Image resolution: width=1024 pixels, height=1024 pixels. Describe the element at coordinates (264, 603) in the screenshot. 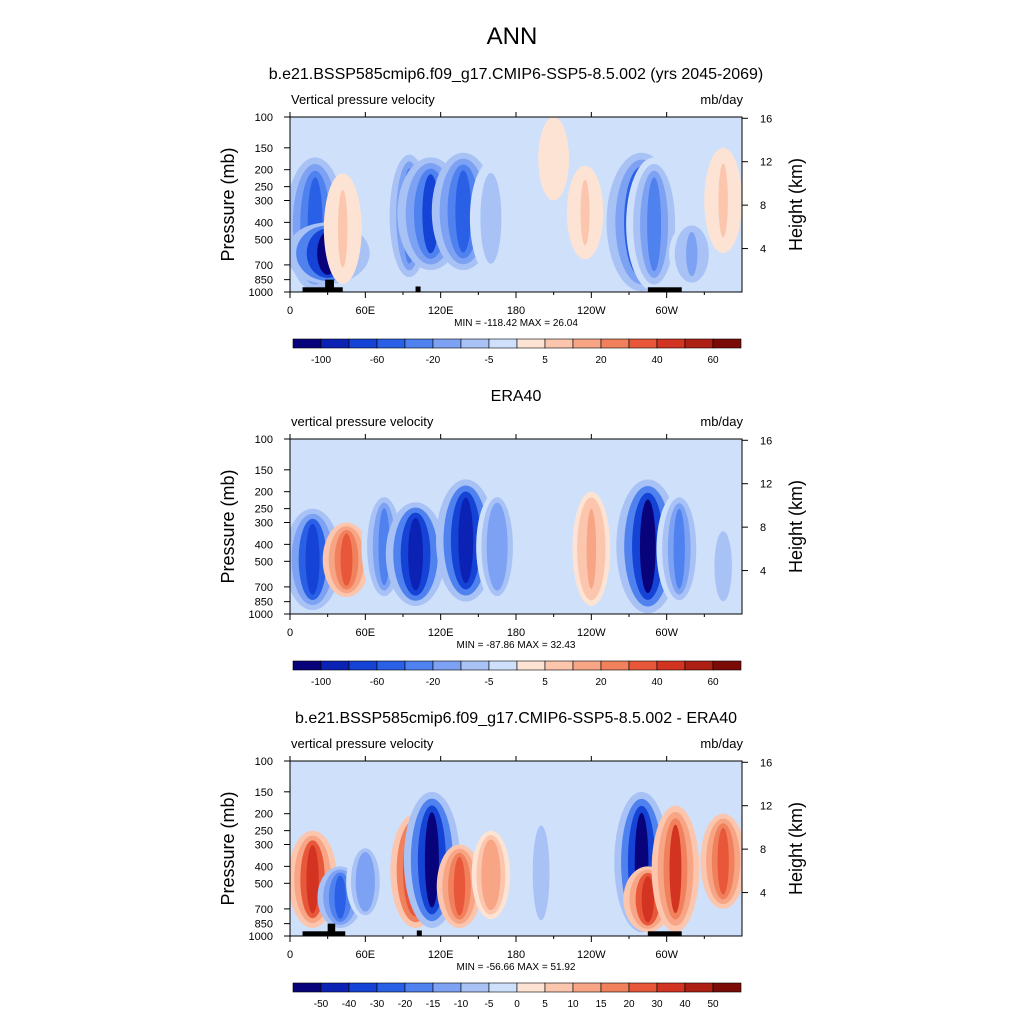

I see `y-tick-label: 850` at that location.